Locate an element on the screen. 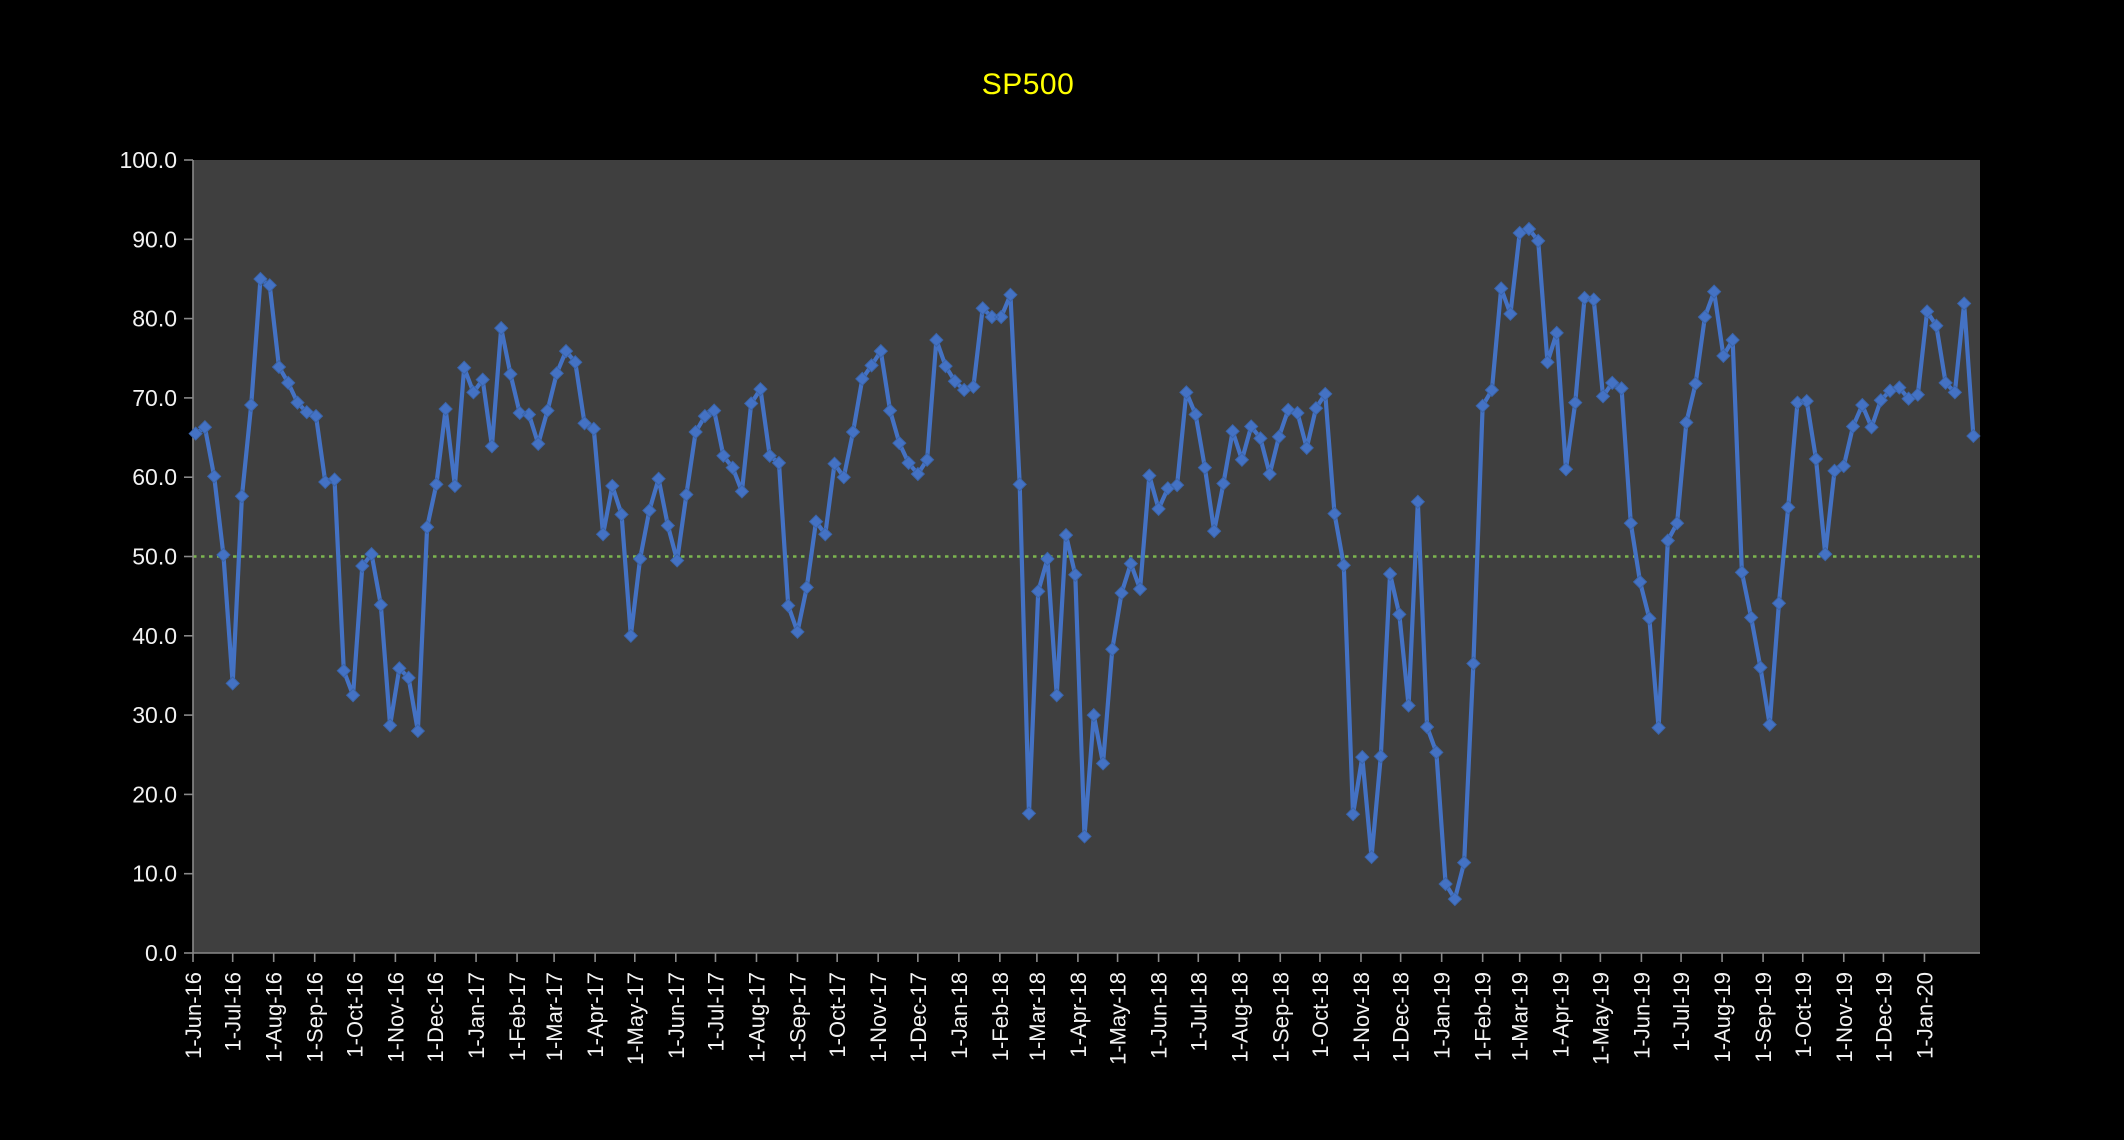  x-axis-tick-label: 1-Aug-17 is located at coordinates (756, 1017).